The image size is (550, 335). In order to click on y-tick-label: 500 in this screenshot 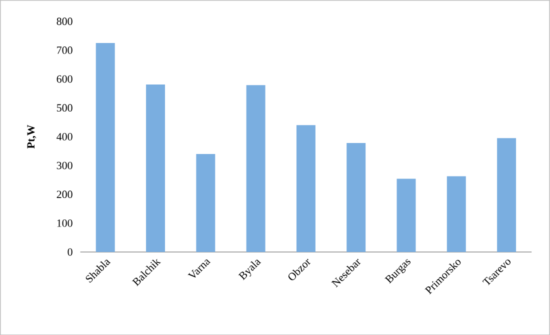, I will do `click(64, 108)`.